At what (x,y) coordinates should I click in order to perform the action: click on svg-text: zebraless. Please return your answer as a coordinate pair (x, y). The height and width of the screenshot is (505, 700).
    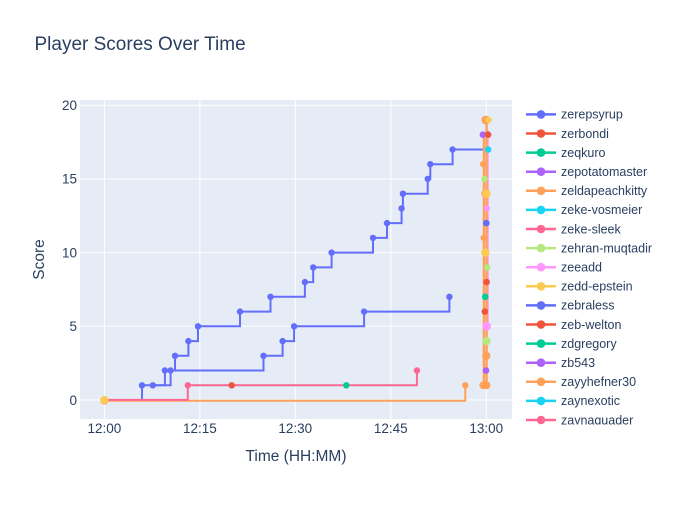
    Looking at the image, I should click on (588, 306).